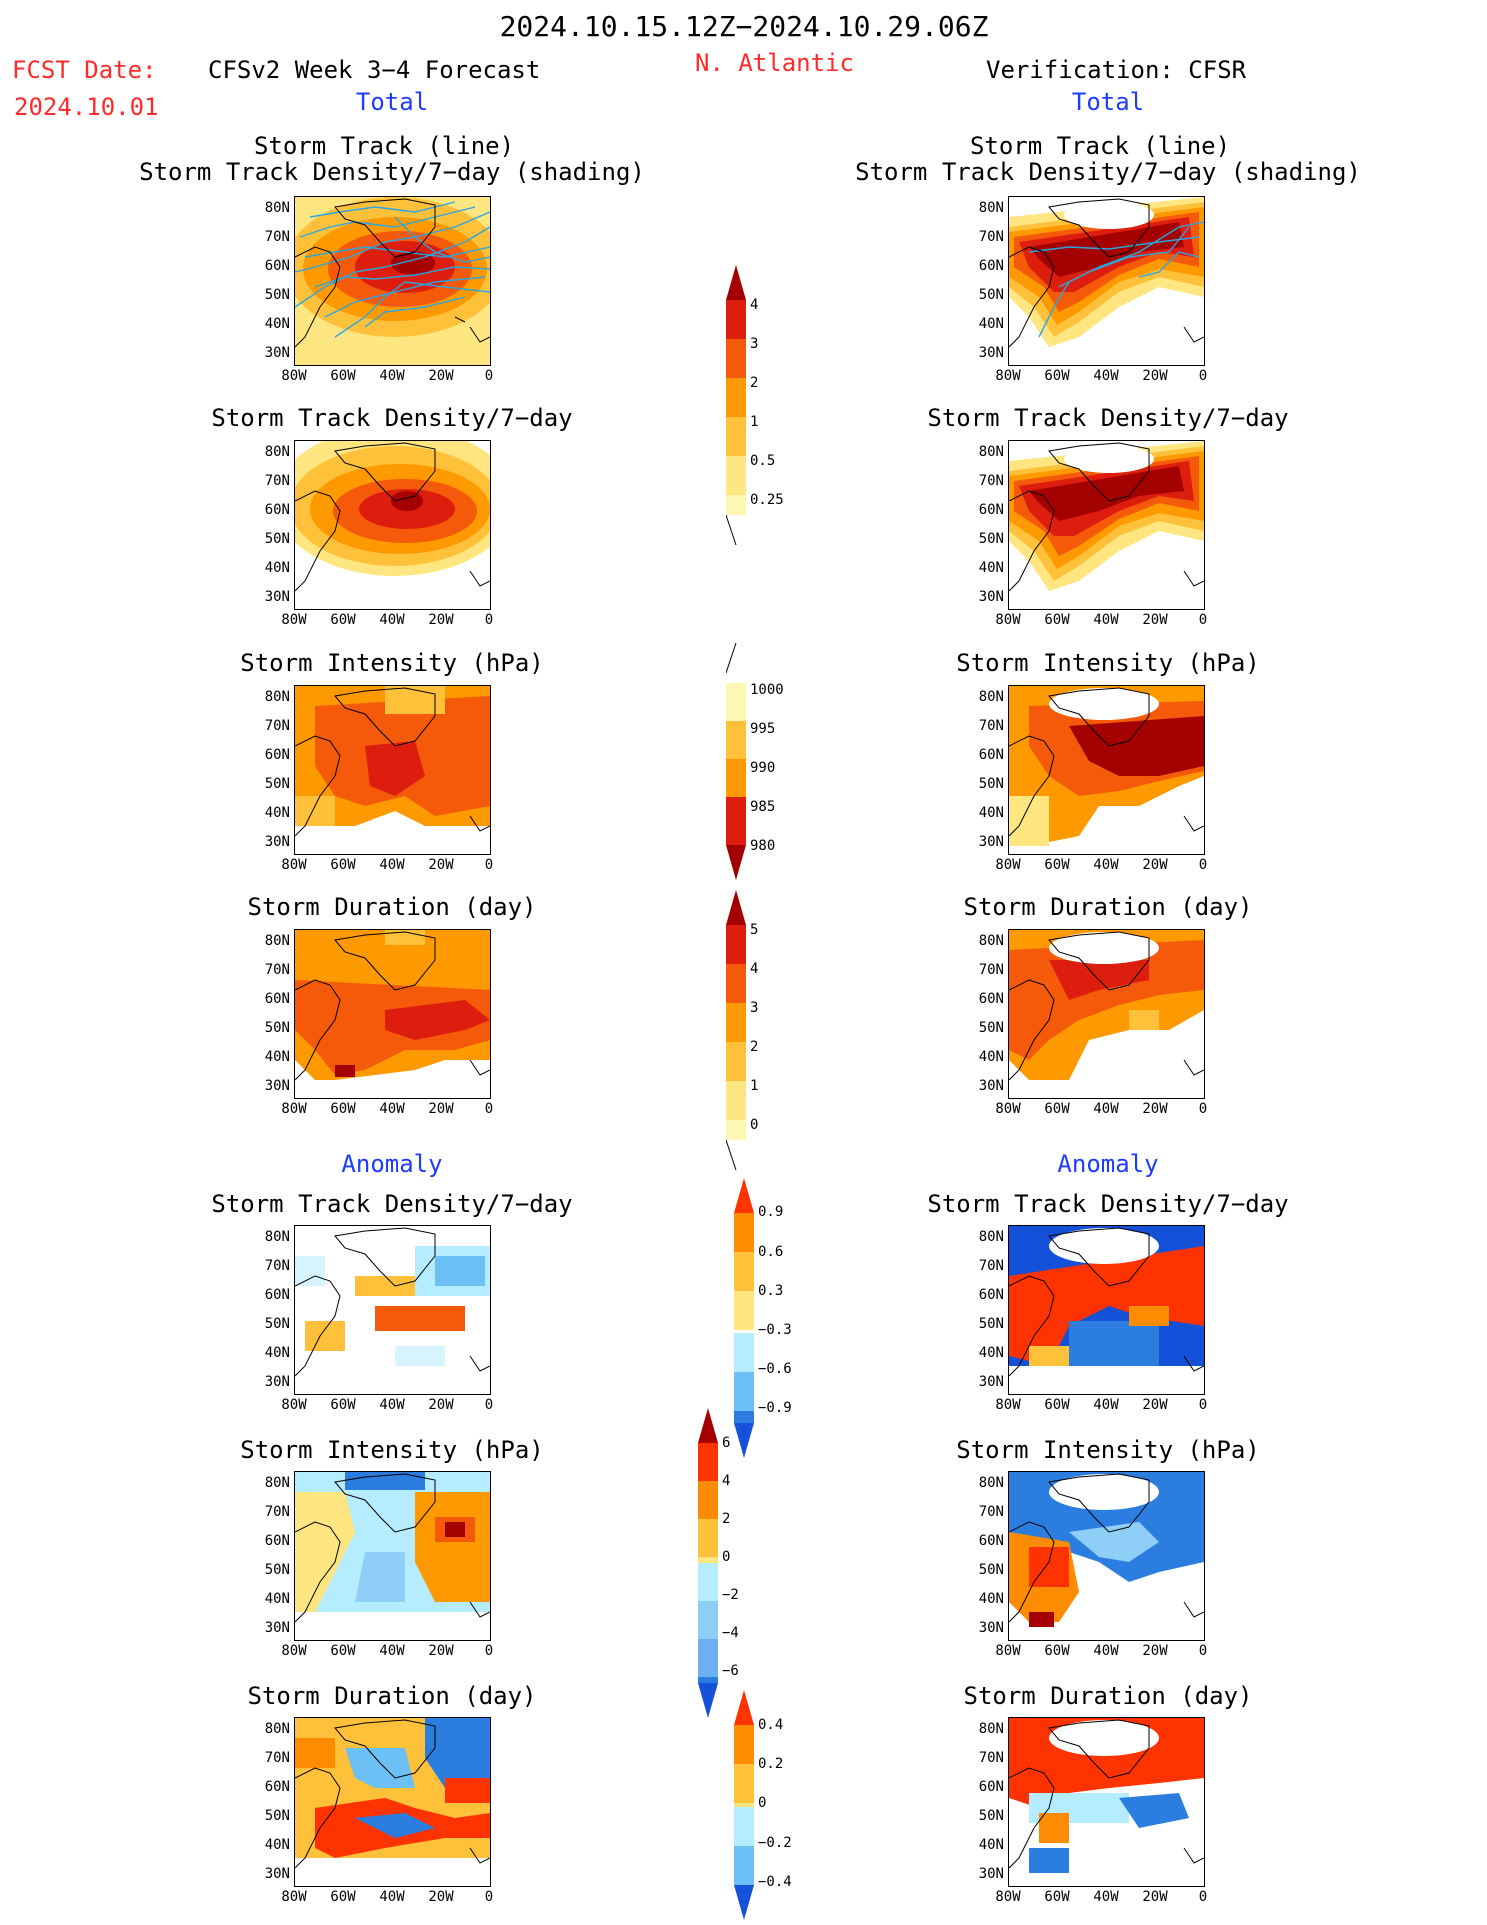 This screenshot has height=1925, width=1487. What do you see at coordinates (771, 1291) in the screenshot?
I see `colorbar-label: 0.3` at bounding box center [771, 1291].